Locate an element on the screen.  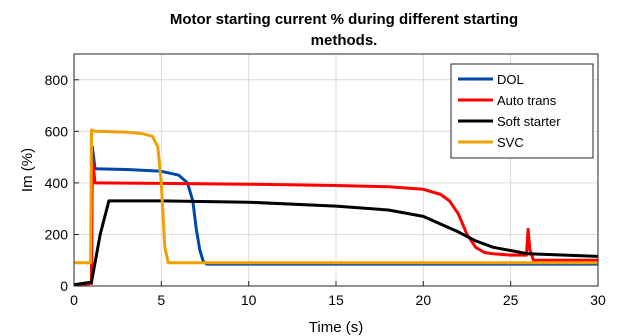
y-tick-label: 600 is located at coordinates (57, 131).